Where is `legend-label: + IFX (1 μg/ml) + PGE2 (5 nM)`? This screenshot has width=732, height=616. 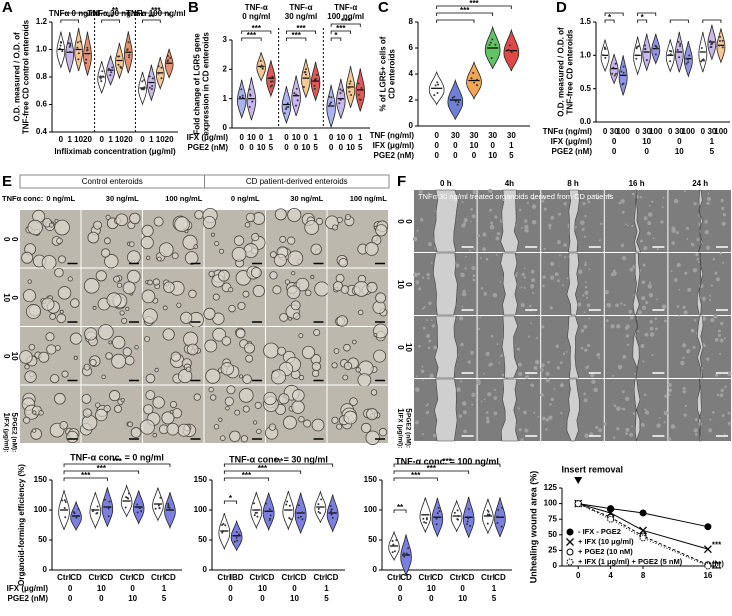 legend-label: + IFX (1 μg/ml) + PGE2 (5 nM) is located at coordinates (630, 561).